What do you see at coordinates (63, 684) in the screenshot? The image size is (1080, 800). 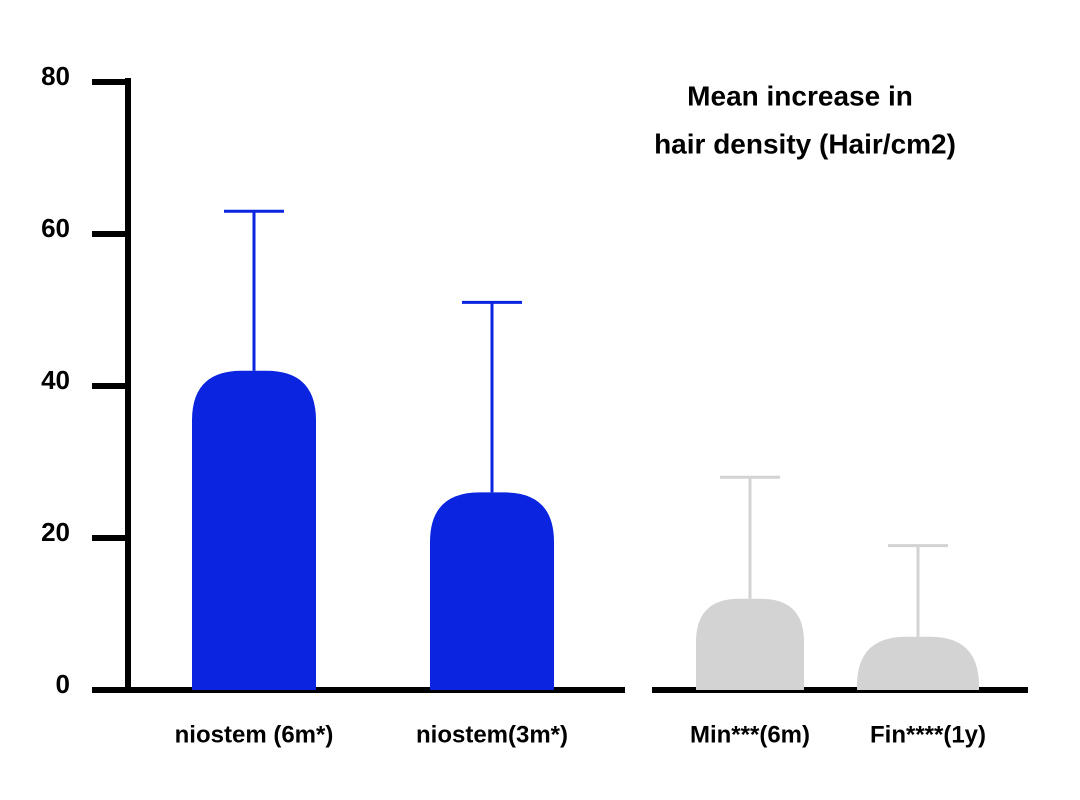 I see `y-tick-label: 0` at bounding box center [63, 684].